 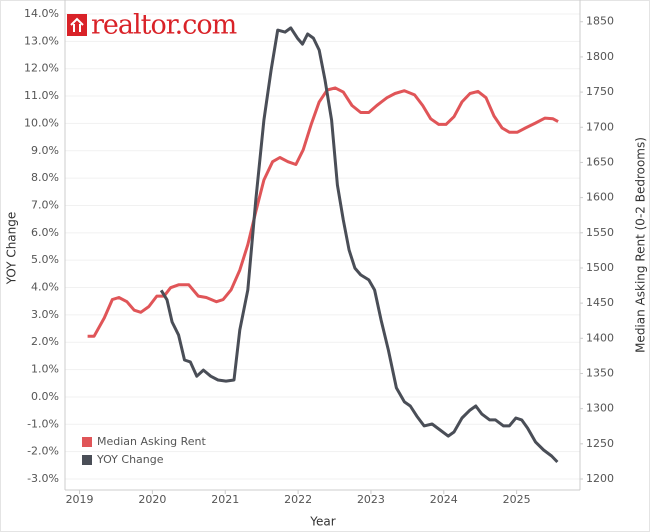 I want to click on logo-text: realtor.com, so click(x=164, y=25).